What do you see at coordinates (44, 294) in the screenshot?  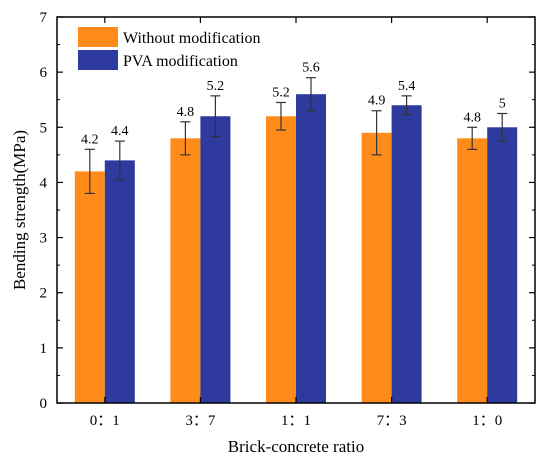 I see `y-tick-label: 2` at bounding box center [44, 294].